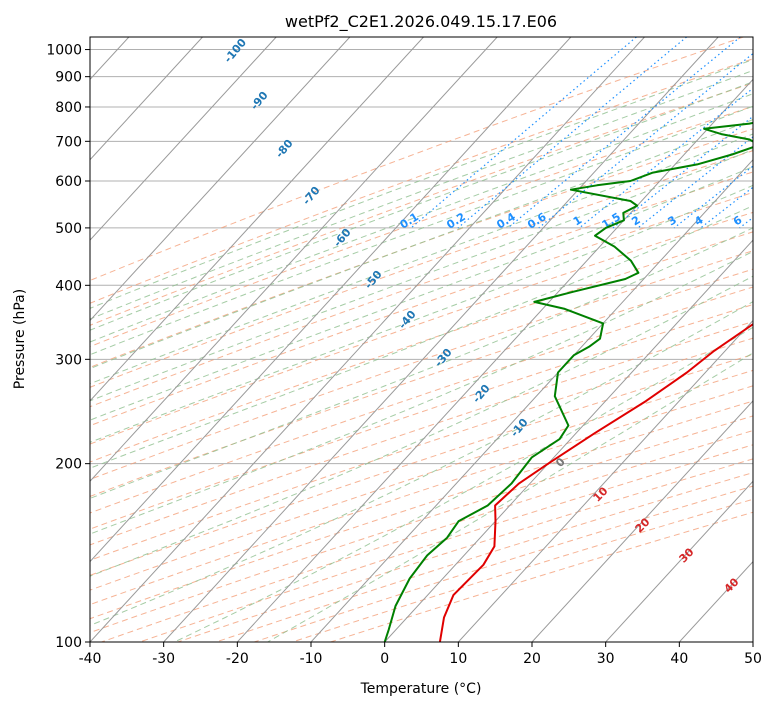  Describe the element at coordinates (90, 659) in the screenshot. I see `x-tick-label: -40` at that location.